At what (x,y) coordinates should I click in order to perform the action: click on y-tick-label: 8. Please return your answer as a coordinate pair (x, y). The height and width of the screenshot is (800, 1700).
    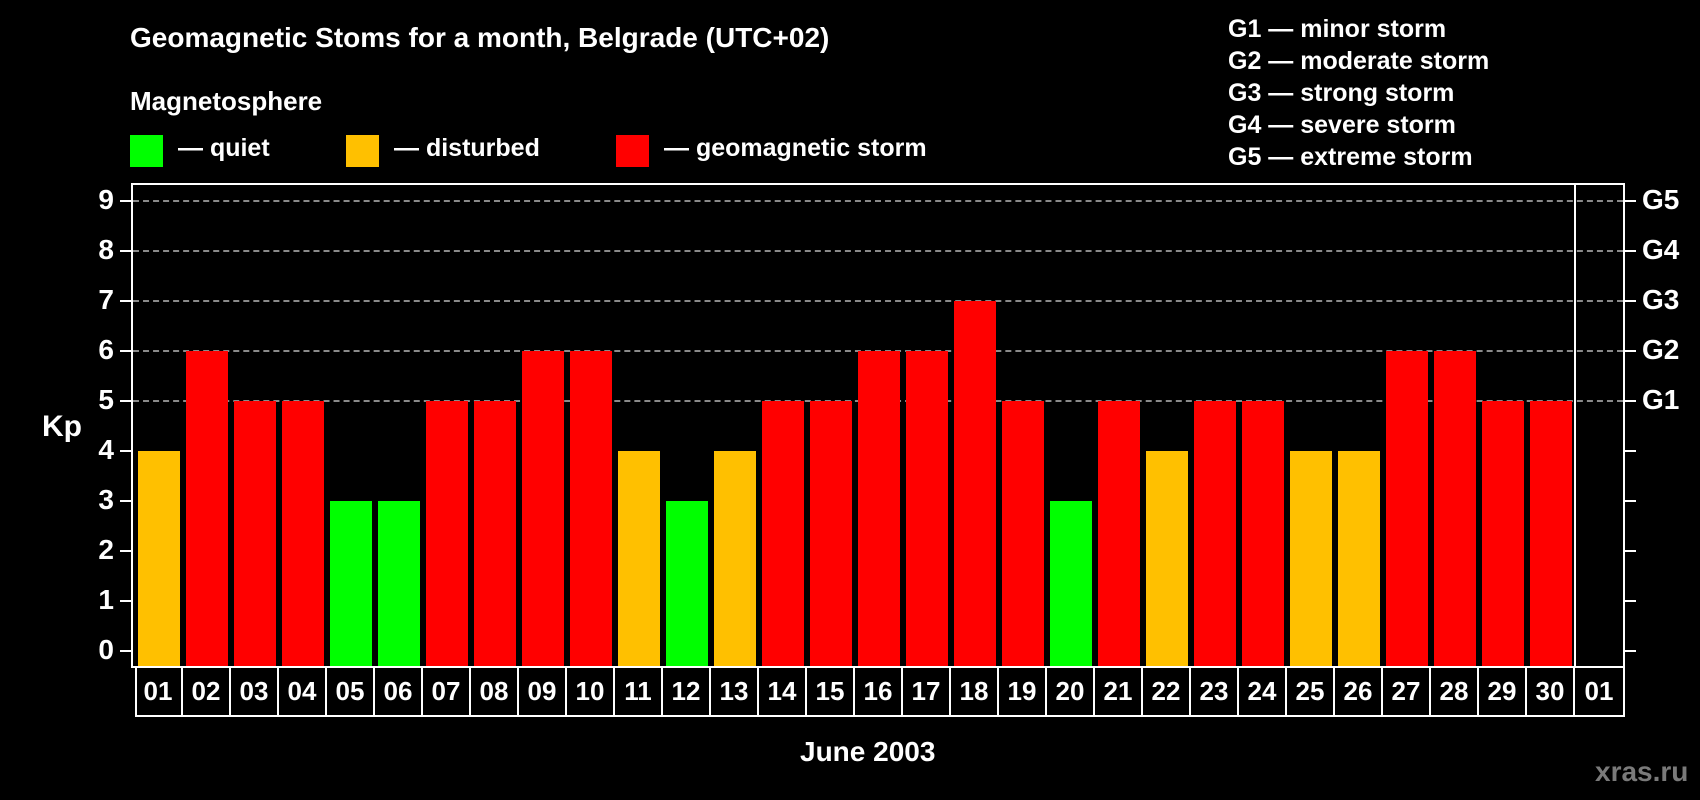
    Looking at the image, I should click on (106, 249).